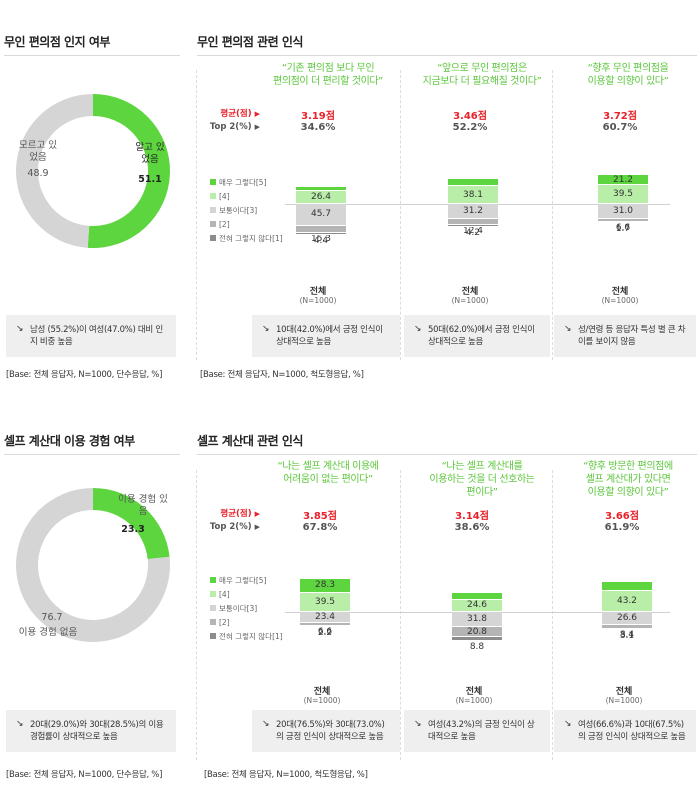  I want to click on bar-segment-value: 26.6, so click(627, 618).